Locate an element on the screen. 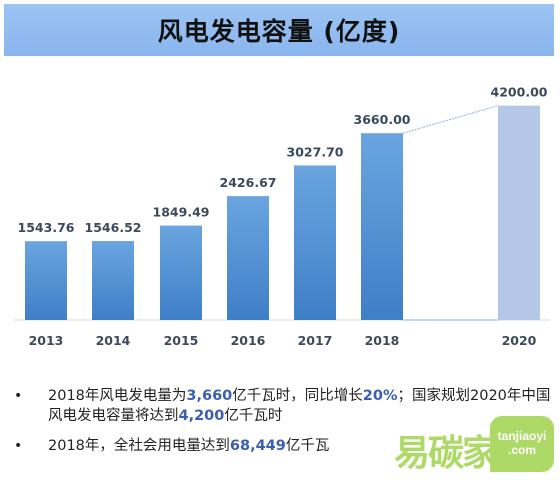 The height and width of the screenshot is (480, 560). data-label-2014: 1546.52 is located at coordinates (113, 227).